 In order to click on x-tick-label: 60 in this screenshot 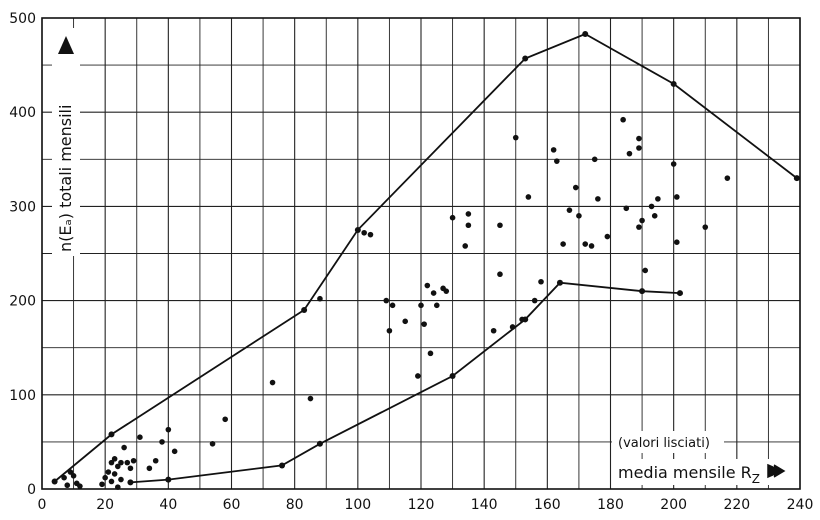, I will do `click(232, 505)`.